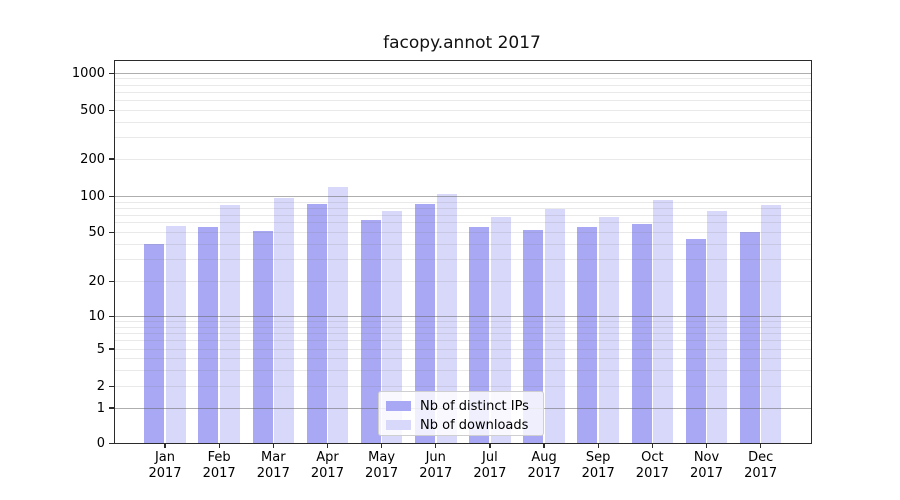 This screenshot has height=500, width=900. What do you see at coordinates (175, 334) in the screenshot?
I see `bar-downloads-jan` at bounding box center [175, 334].